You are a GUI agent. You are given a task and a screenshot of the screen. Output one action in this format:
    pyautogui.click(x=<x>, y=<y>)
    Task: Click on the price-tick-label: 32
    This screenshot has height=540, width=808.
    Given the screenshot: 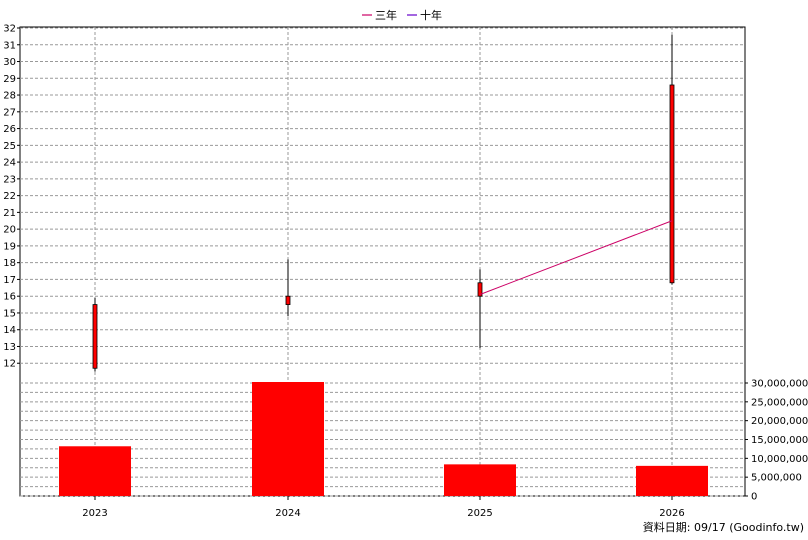 What is the action you would take?
    pyautogui.click(x=9, y=29)
    